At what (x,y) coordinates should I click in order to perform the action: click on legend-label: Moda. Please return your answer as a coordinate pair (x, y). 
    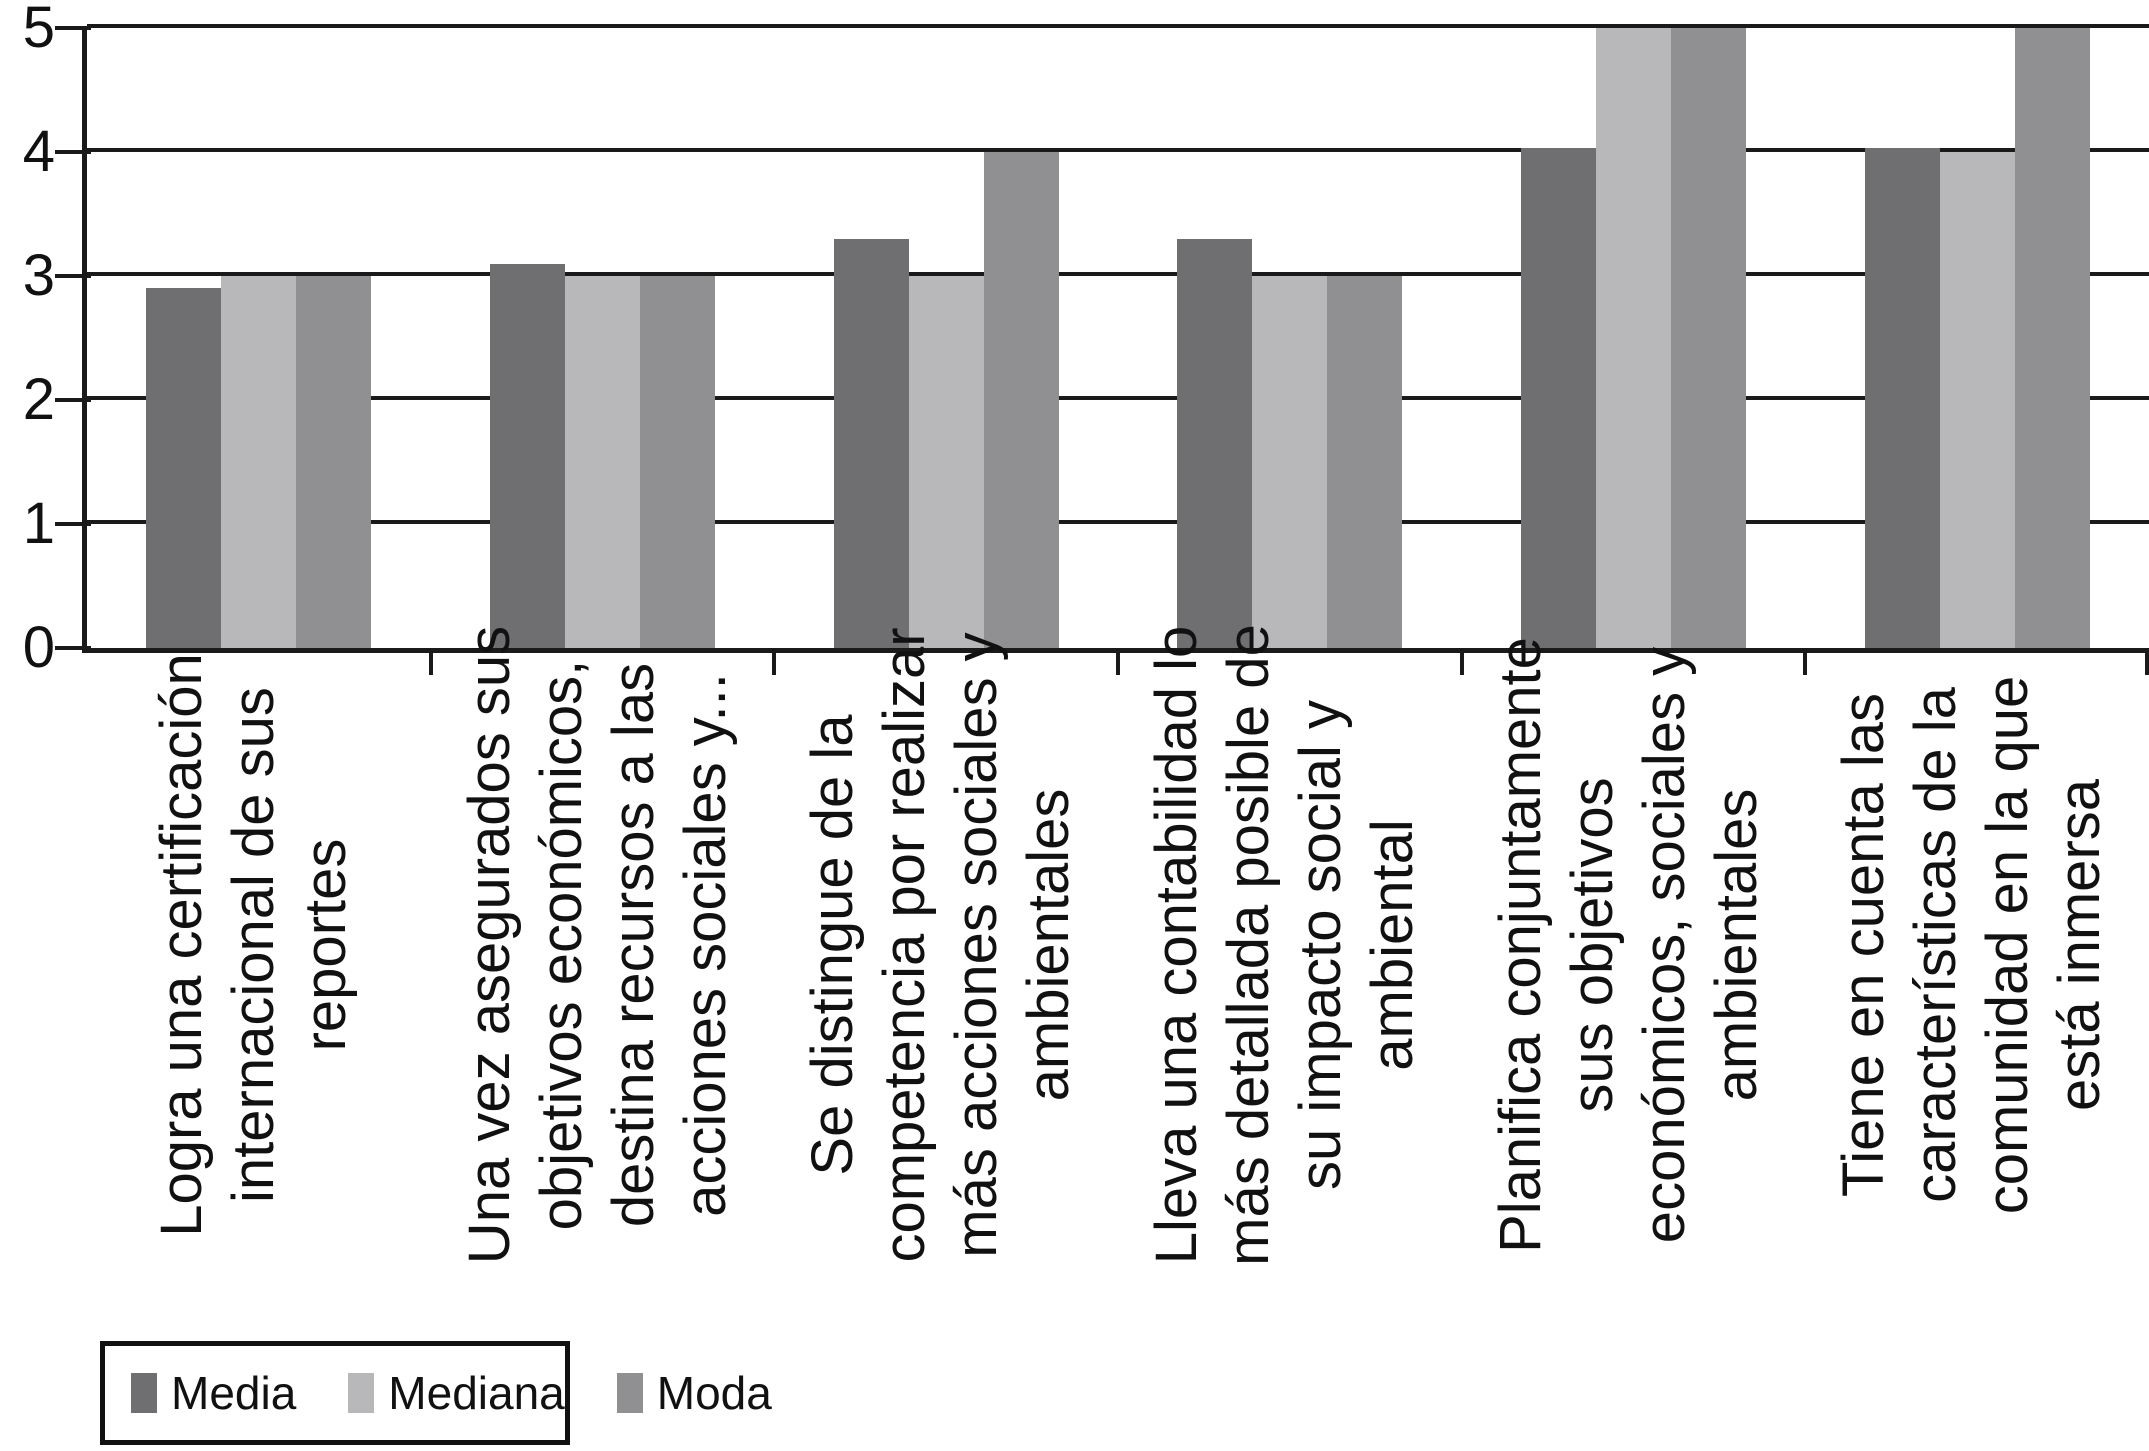
    Looking at the image, I should click on (714, 1393).